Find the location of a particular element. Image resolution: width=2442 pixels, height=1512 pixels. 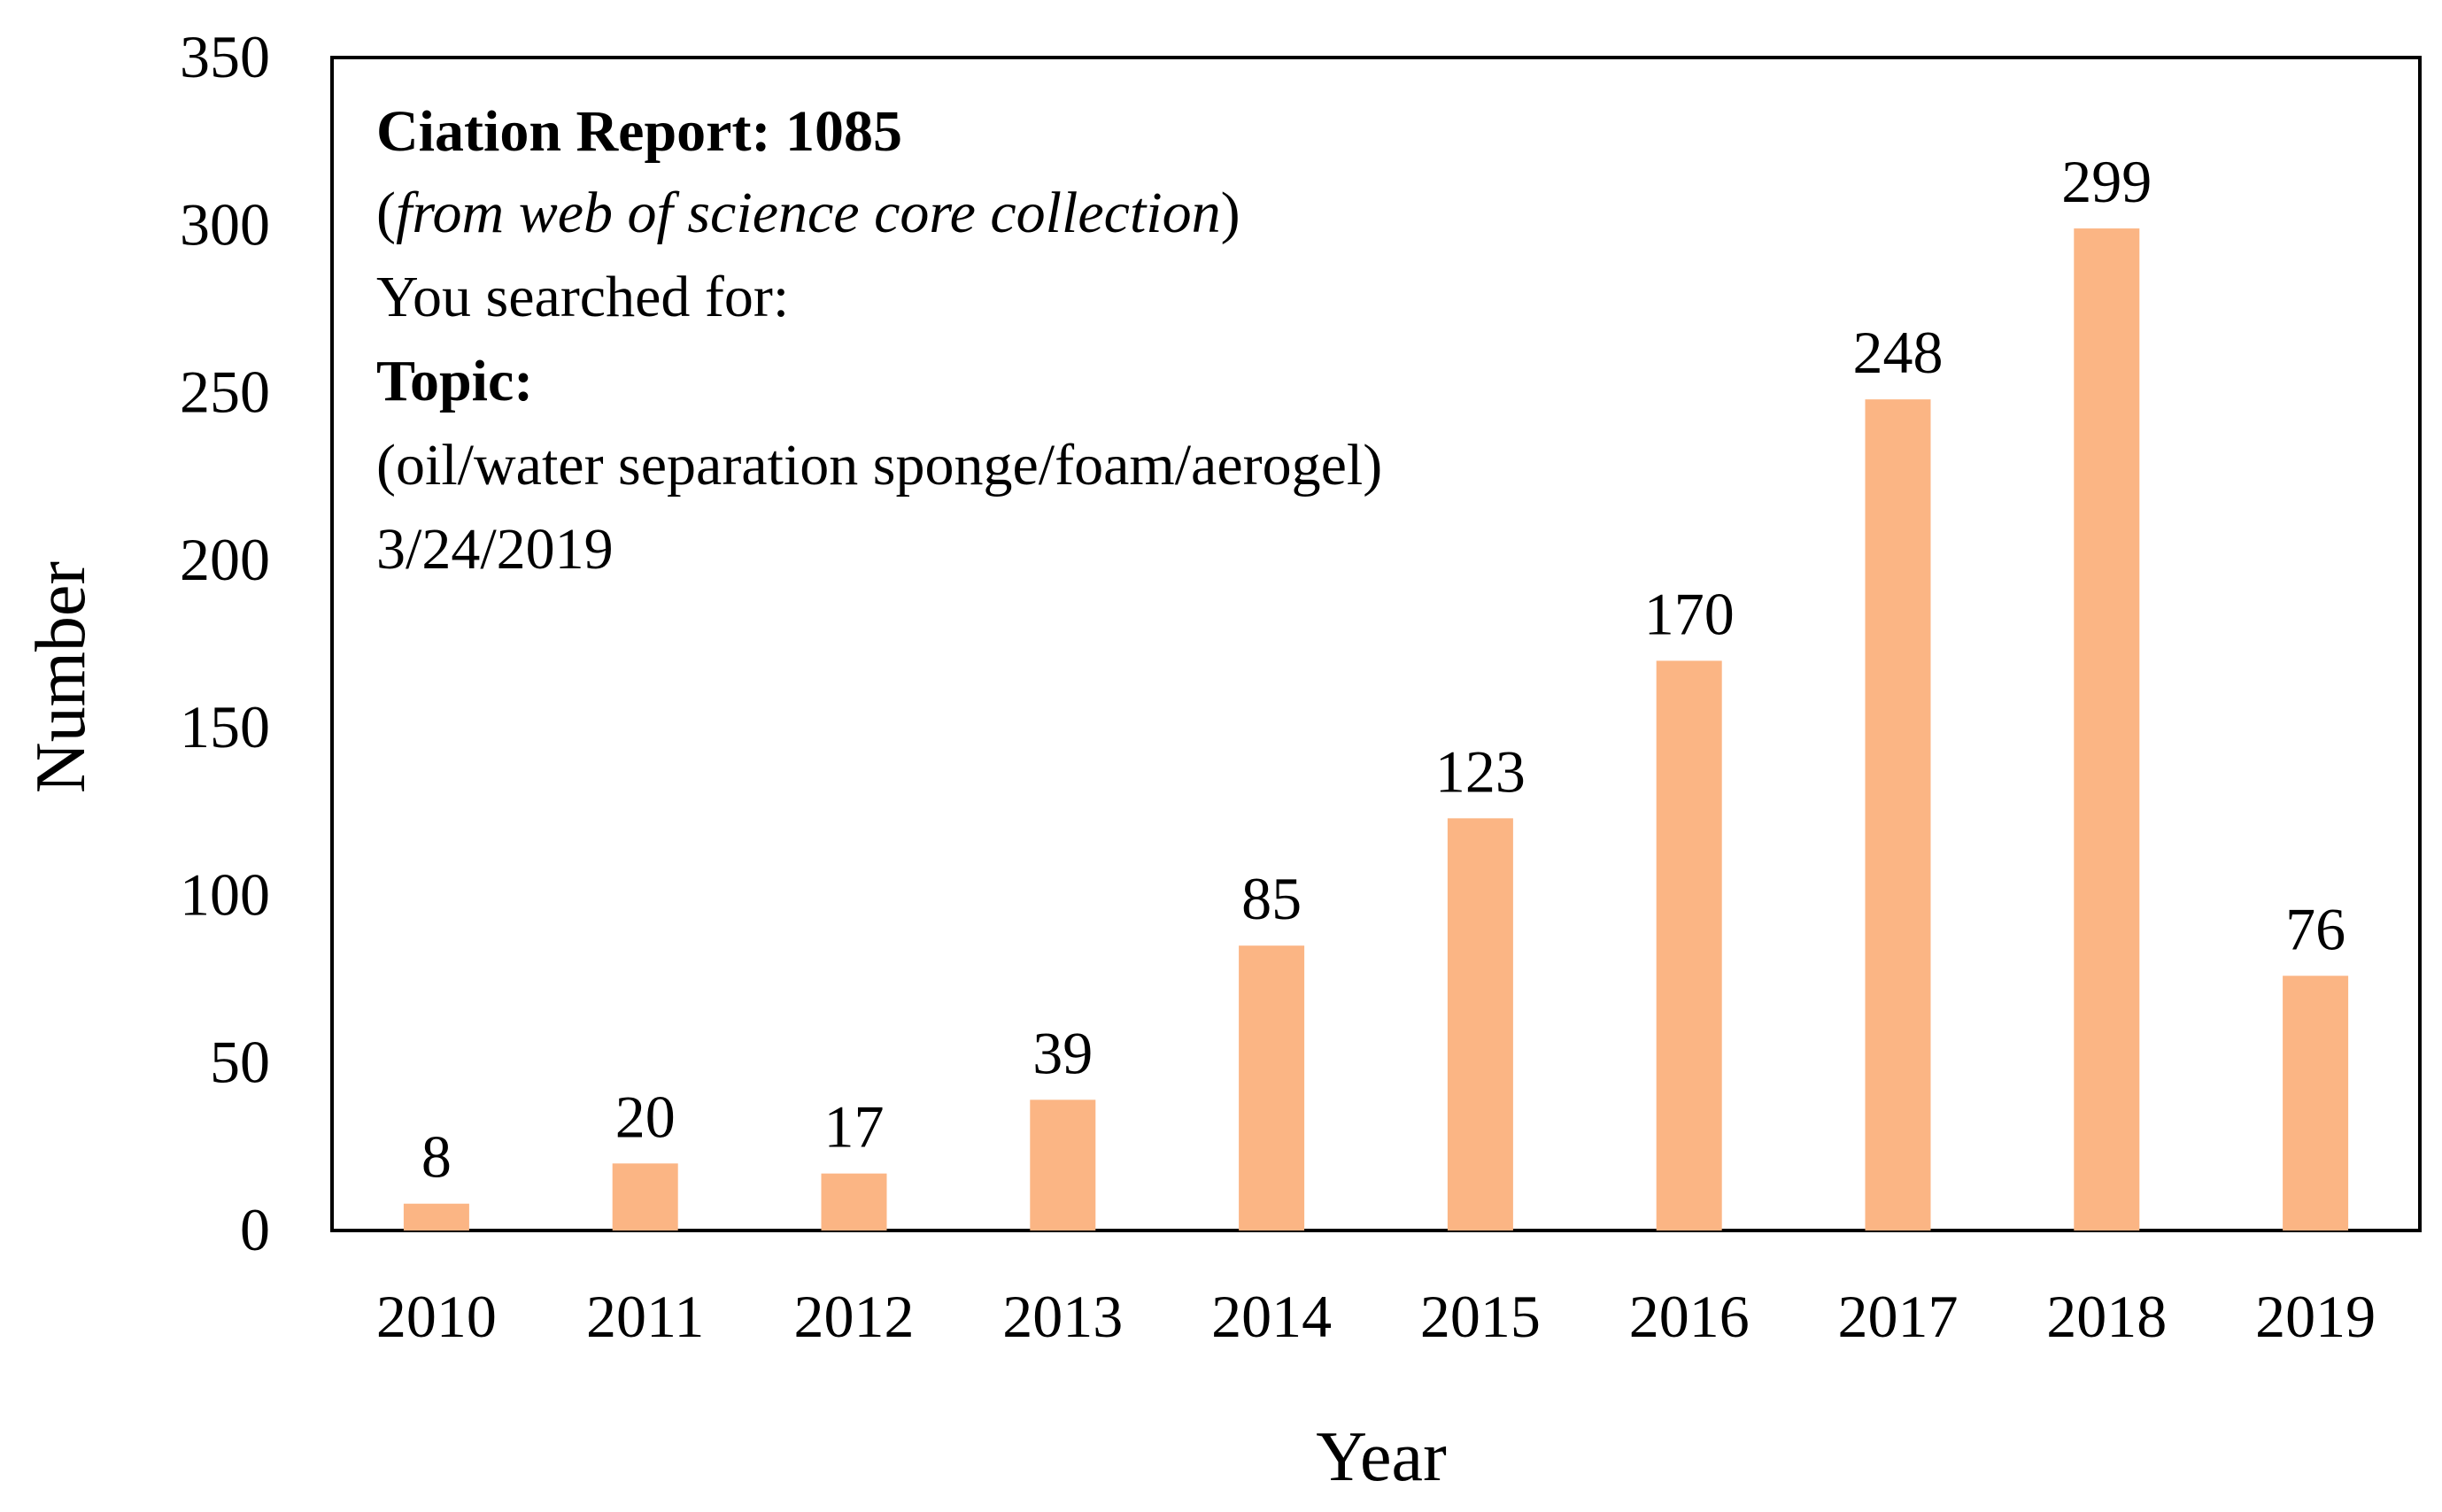

annotation-topic-label: Topic: is located at coordinates (455, 381).